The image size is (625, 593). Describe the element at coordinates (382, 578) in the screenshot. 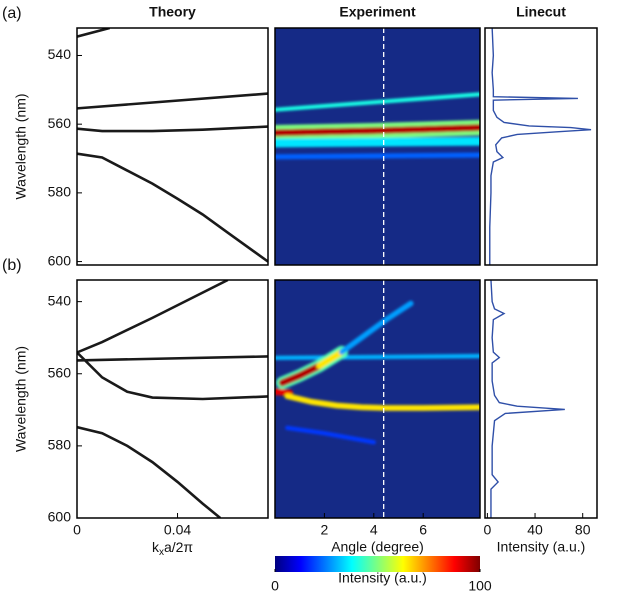

I see `colorbar-label: Intensity (a.u.)` at that location.